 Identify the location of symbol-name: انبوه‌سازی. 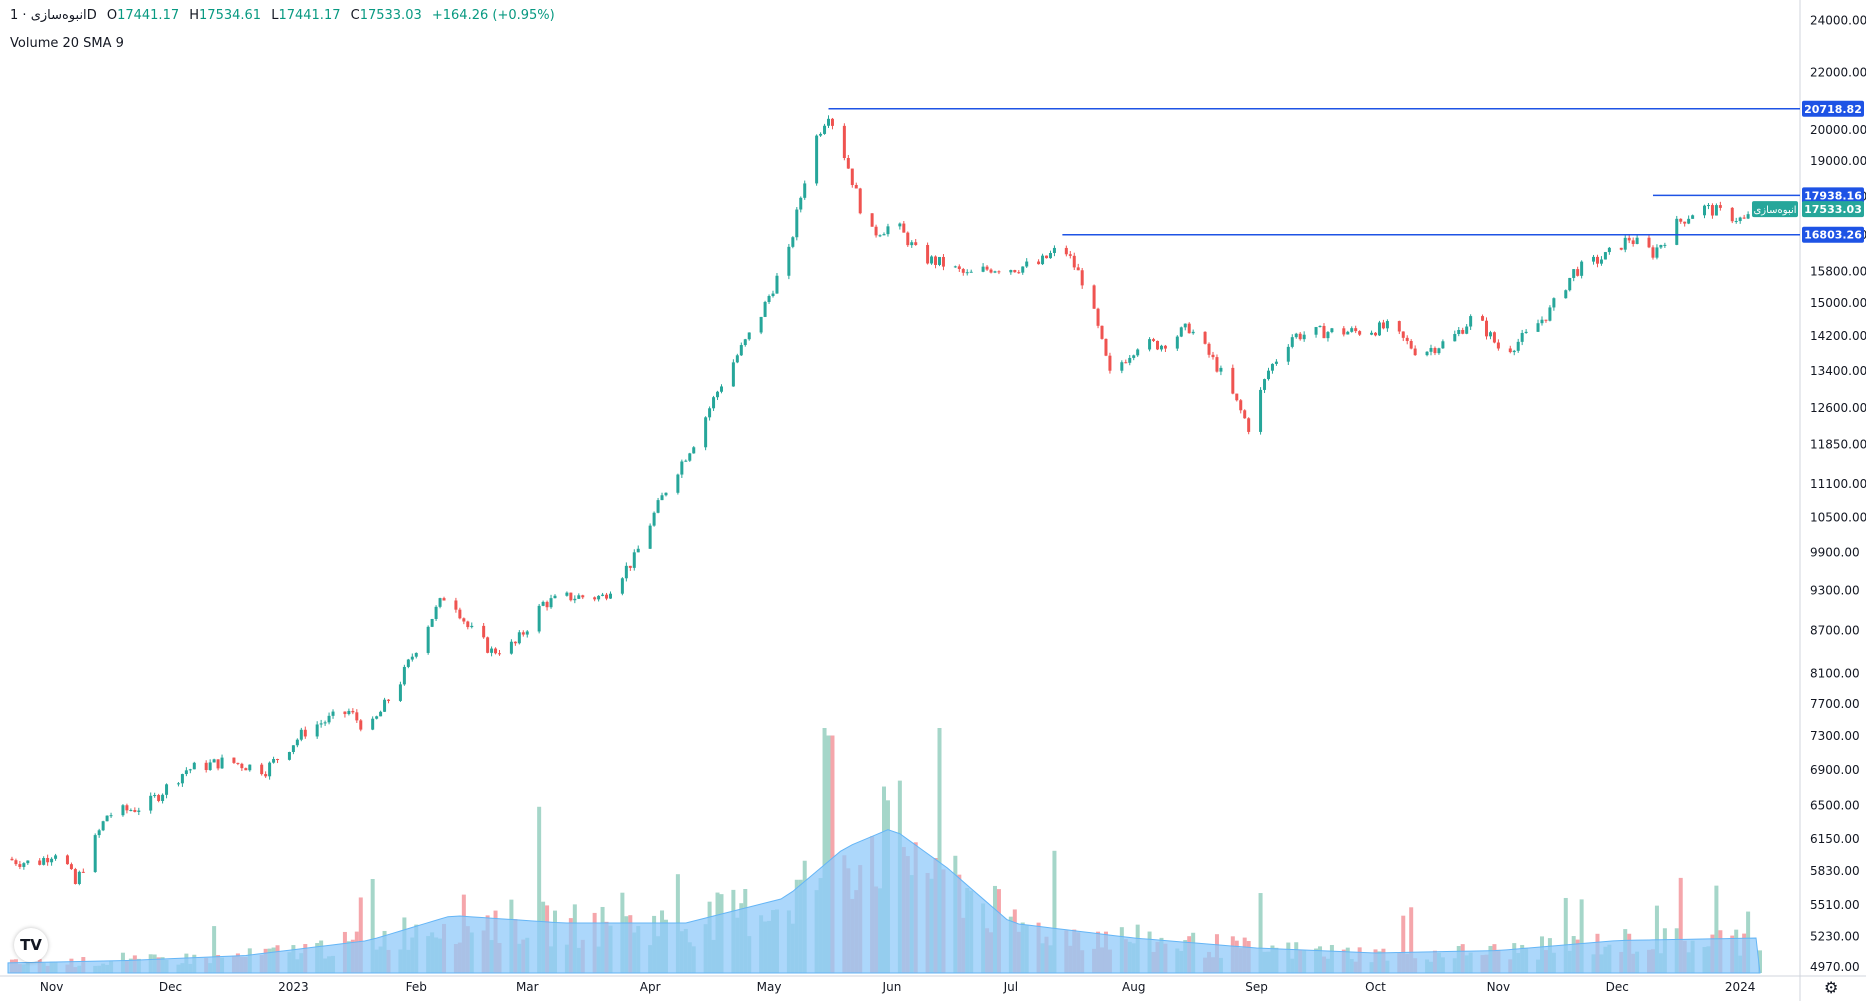
(58, 15).